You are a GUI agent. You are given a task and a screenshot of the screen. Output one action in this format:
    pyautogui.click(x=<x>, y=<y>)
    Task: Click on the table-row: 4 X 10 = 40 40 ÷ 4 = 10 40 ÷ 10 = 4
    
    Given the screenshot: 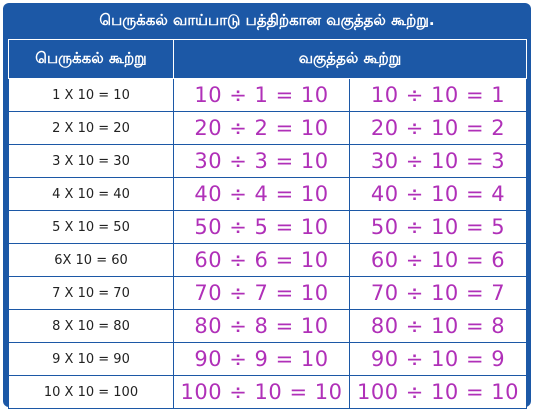 What is the action you would take?
    pyautogui.click(x=268, y=194)
    